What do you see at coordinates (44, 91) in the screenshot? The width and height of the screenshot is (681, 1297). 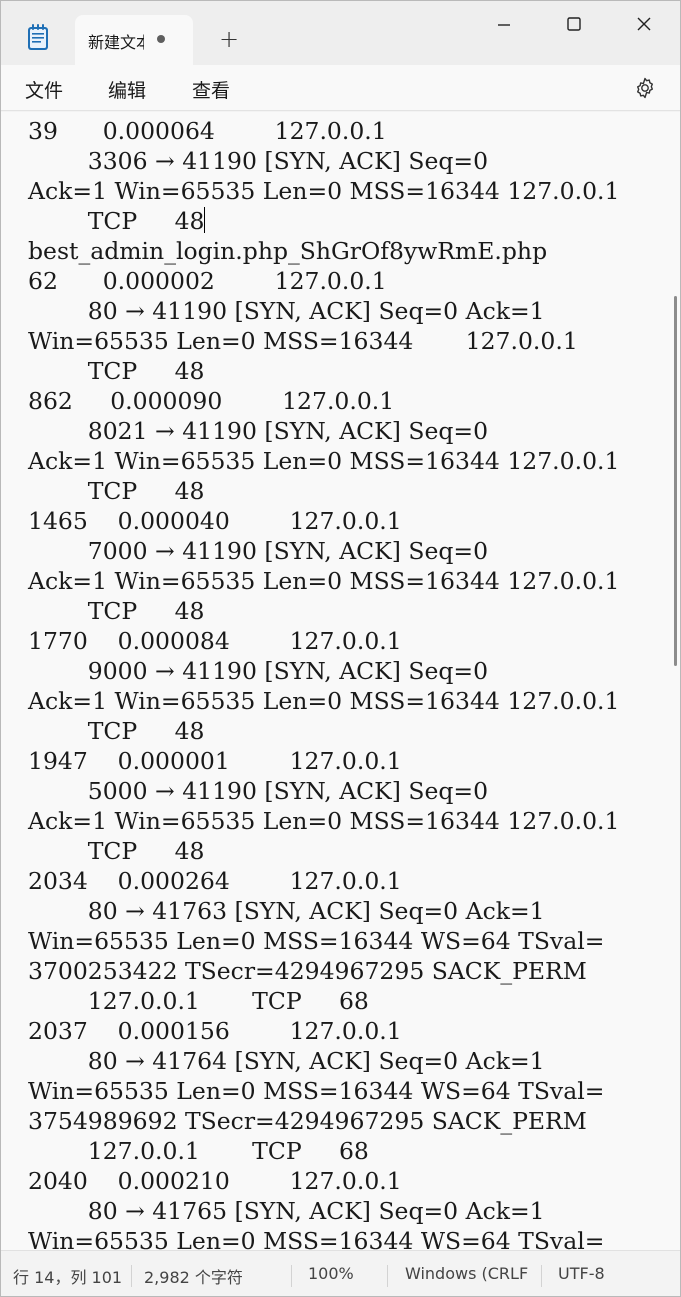 I see `menu-file: 文件` at bounding box center [44, 91].